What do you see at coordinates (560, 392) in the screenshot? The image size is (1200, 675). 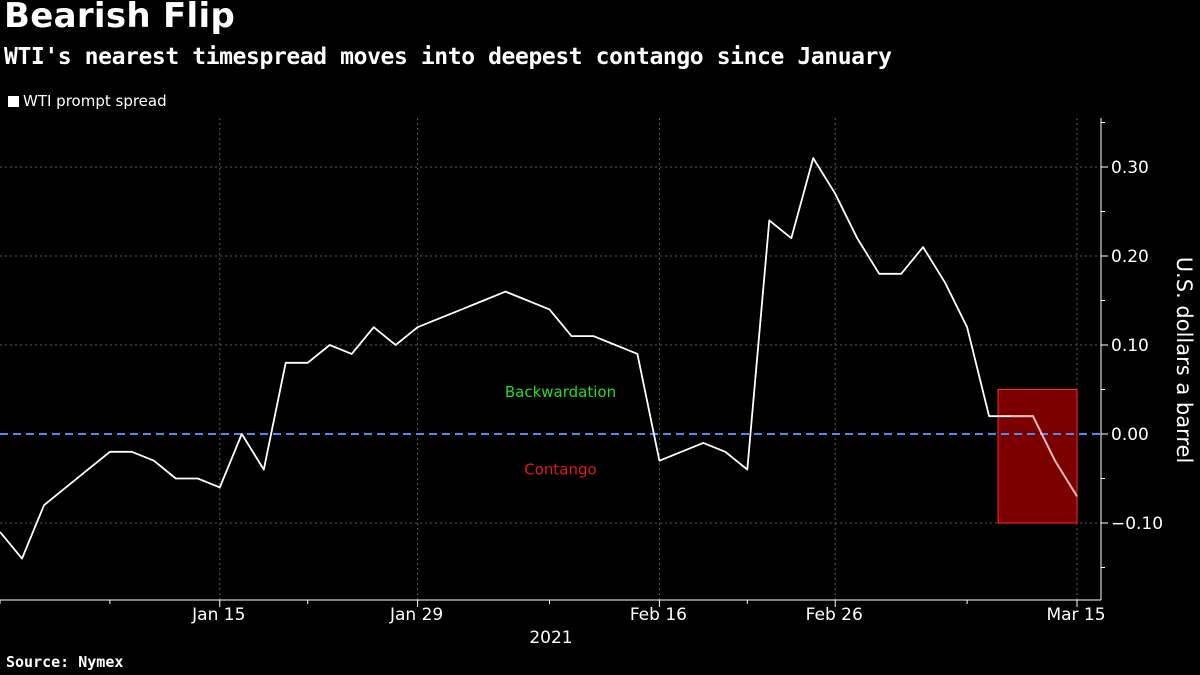 I see `annotation-backwardation: Backwardation` at bounding box center [560, 392].